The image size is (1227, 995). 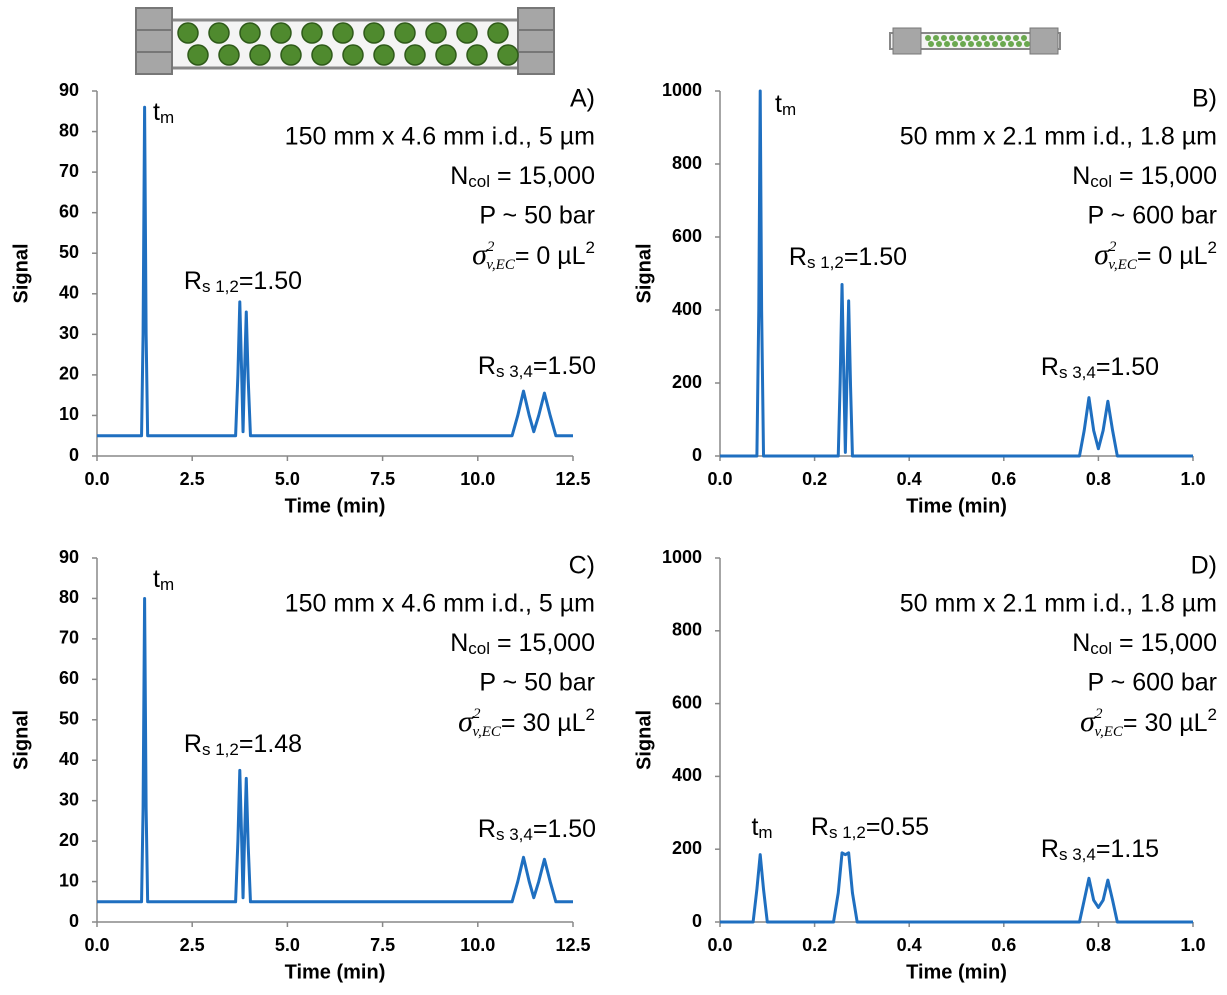 I want to click on y-tick-label: 1000, so click(x=682, y=90).